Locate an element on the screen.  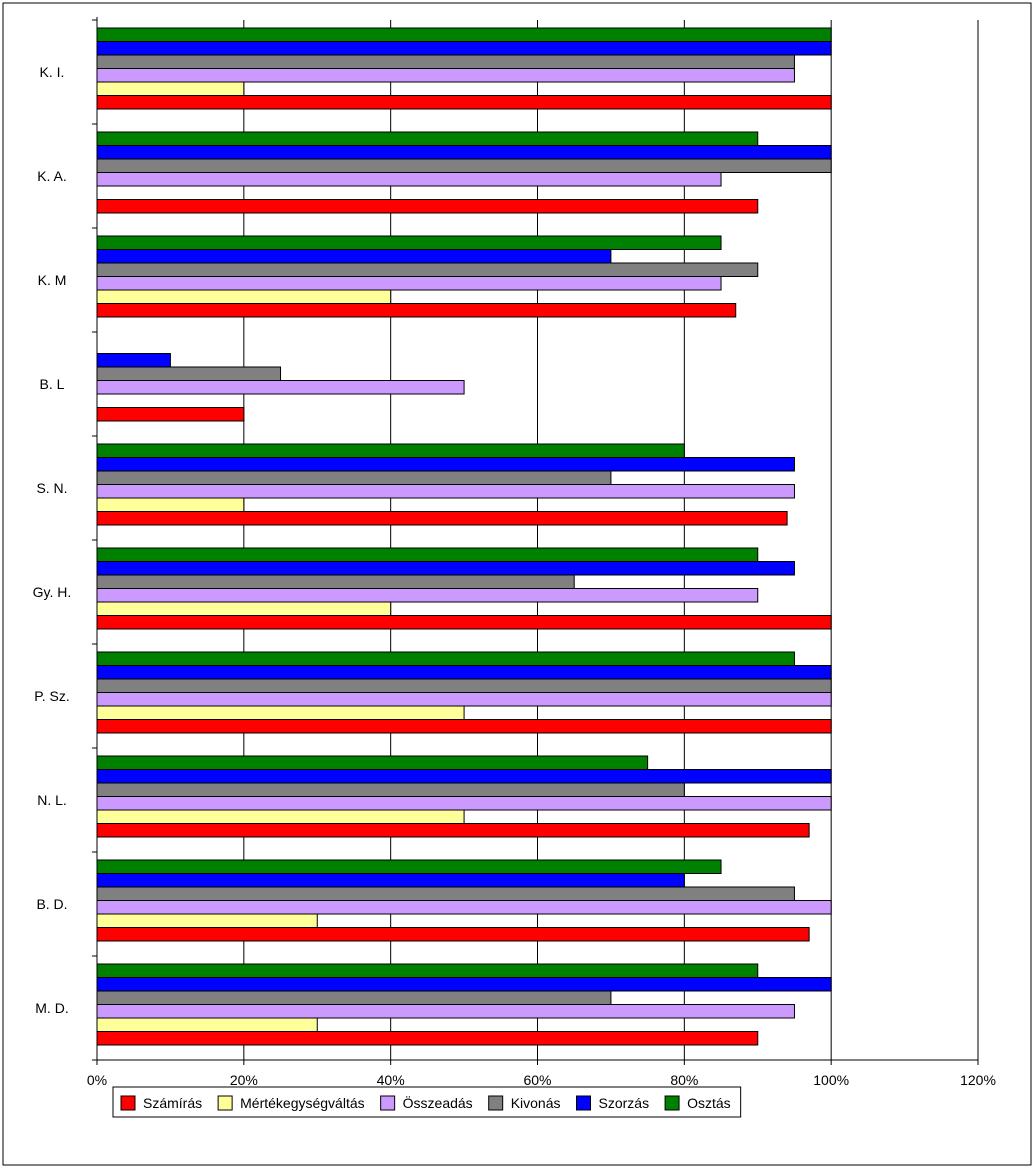
category-label: P. Sz. is located at coordinates (52, 696).